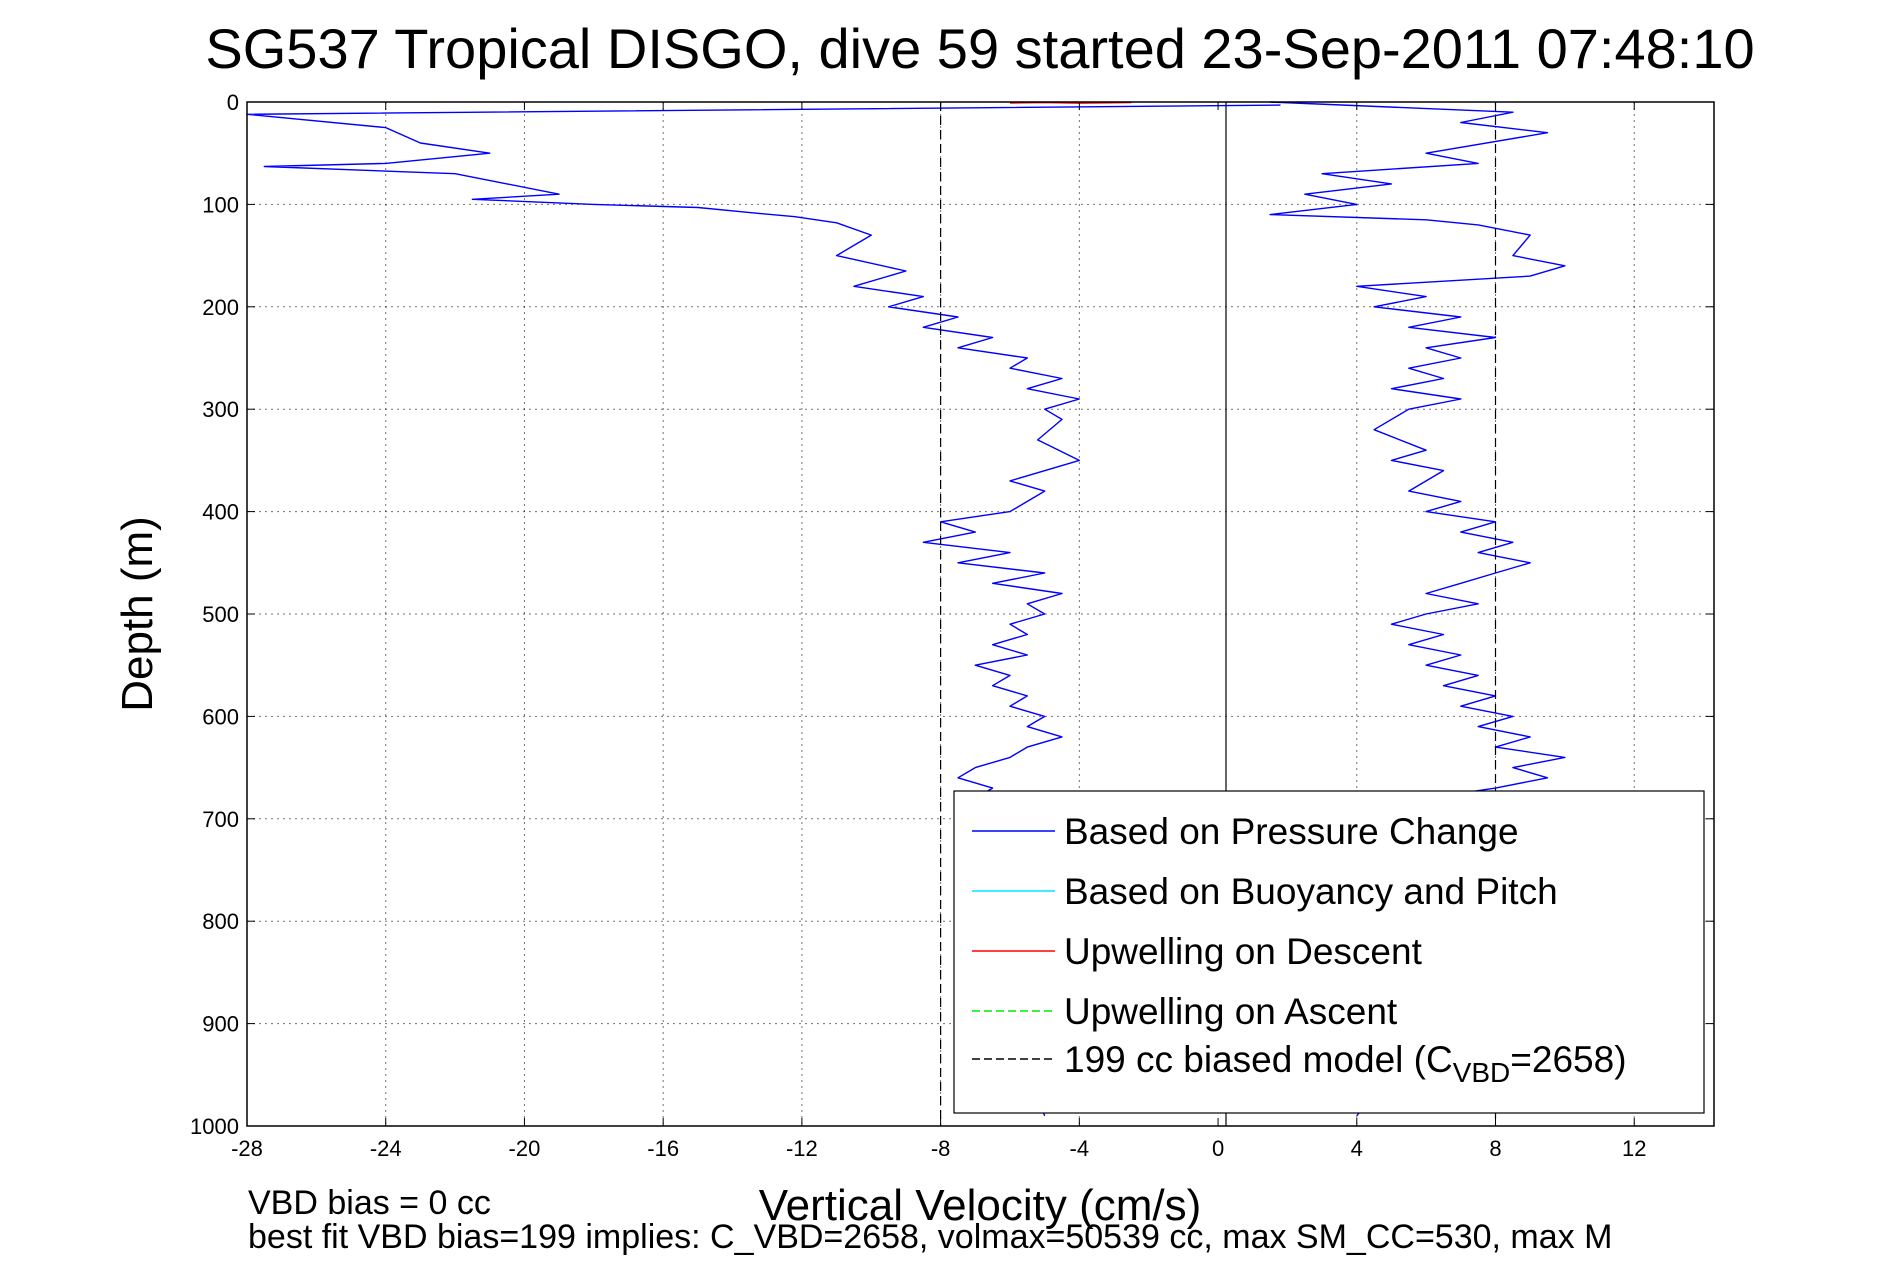  What do you see at coordinates (1243, 951) in the screenshot?
I see `legend-label-2: Upwelling on Descent` at bounding box center [1243, 951].